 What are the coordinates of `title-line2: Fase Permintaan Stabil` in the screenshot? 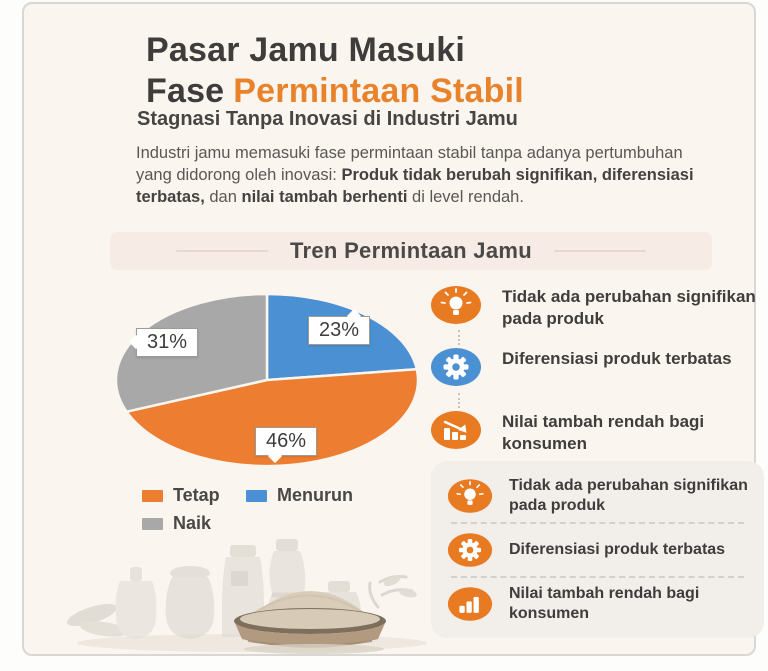 It's located at (335, 91).